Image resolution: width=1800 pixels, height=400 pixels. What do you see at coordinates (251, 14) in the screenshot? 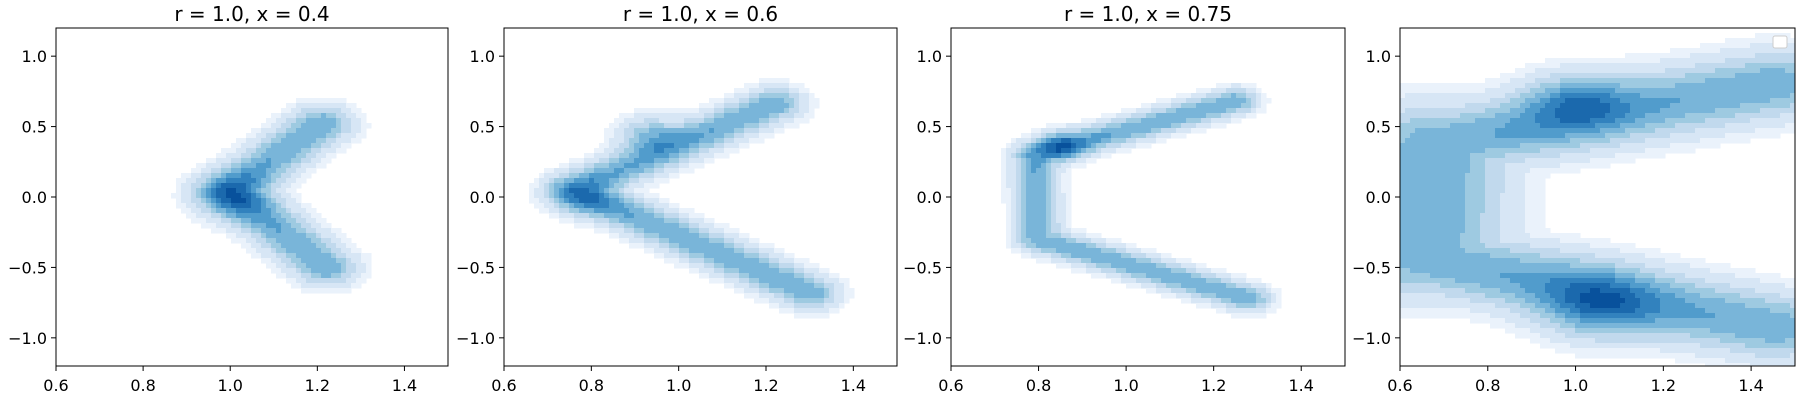
I see `panel-title: r = 1.0, x = 0.4` at bounding box center [251, 14].